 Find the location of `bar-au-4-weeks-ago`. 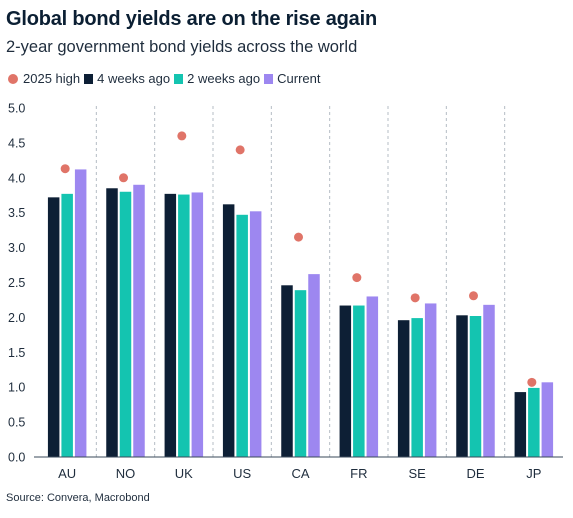

bar-au-4-weeks-ago is located at coordinates (53, 327).